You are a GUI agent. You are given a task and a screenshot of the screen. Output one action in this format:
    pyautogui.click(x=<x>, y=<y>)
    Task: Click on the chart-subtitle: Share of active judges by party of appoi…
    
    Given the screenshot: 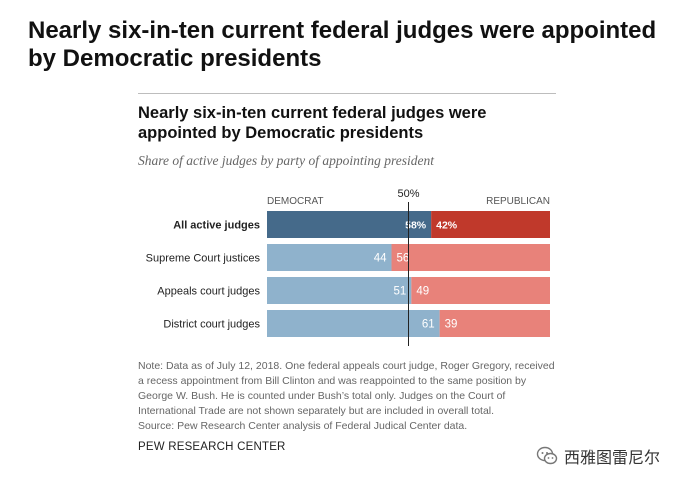 What is the action you would take?
    pyautogui.click(x=286, y=160)
    